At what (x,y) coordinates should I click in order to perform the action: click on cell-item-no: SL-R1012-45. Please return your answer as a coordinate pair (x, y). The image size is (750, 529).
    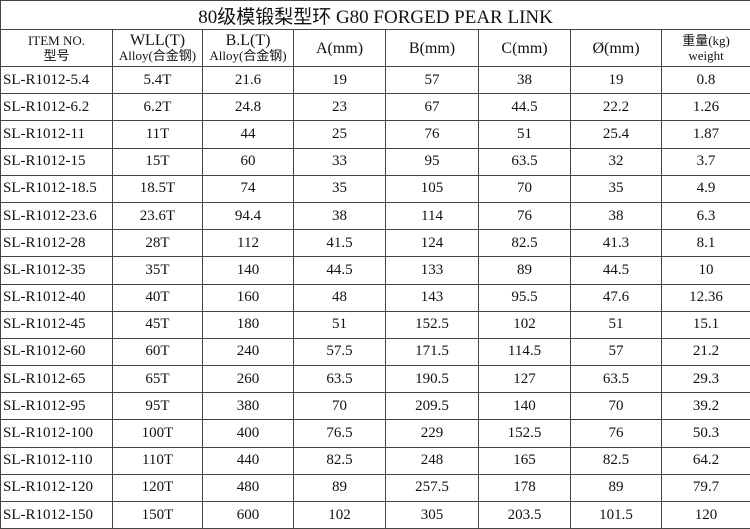
    Looking at the image, I should click on (56, 324).